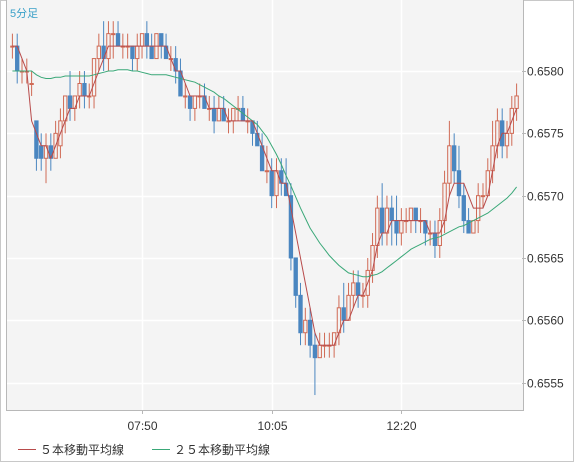  I want to click on y-tick-label: 0.6560, so click(545, 321).